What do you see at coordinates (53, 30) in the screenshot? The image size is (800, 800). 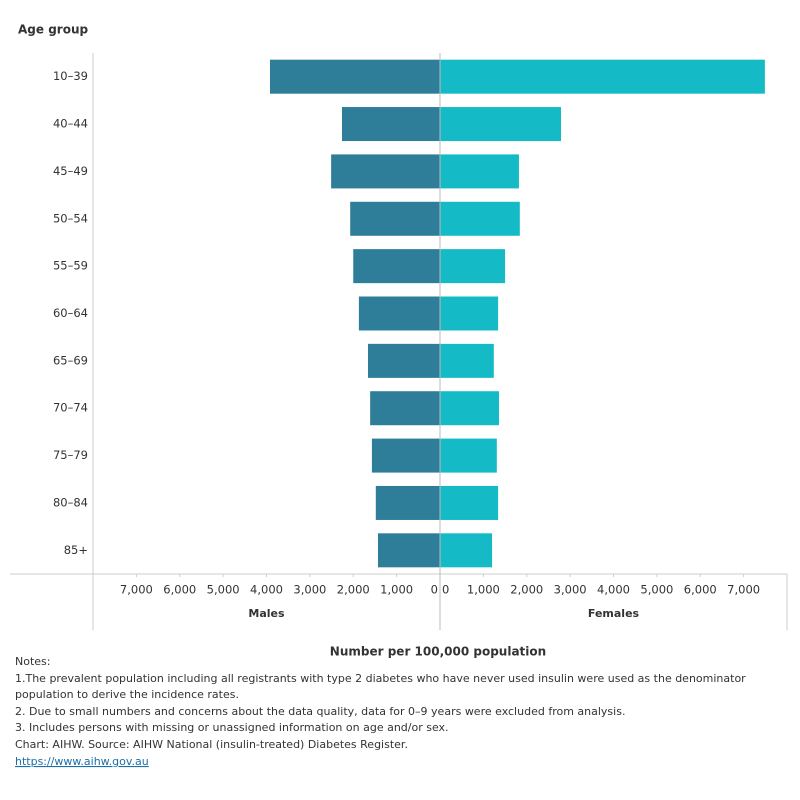 I see `y-axis-title: Age group` at bounding box center [53, 30].